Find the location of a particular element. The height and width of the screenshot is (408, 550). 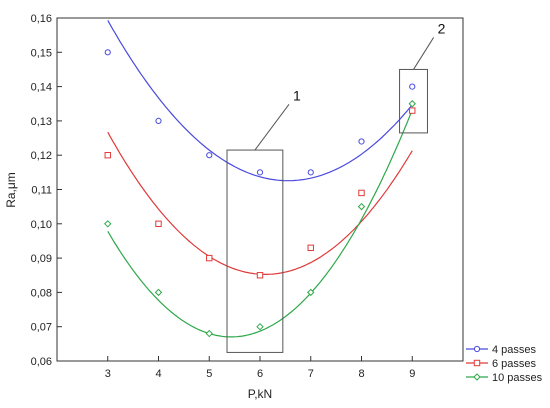

annotation-label-2: 2 is located at coordinates (442, 28).